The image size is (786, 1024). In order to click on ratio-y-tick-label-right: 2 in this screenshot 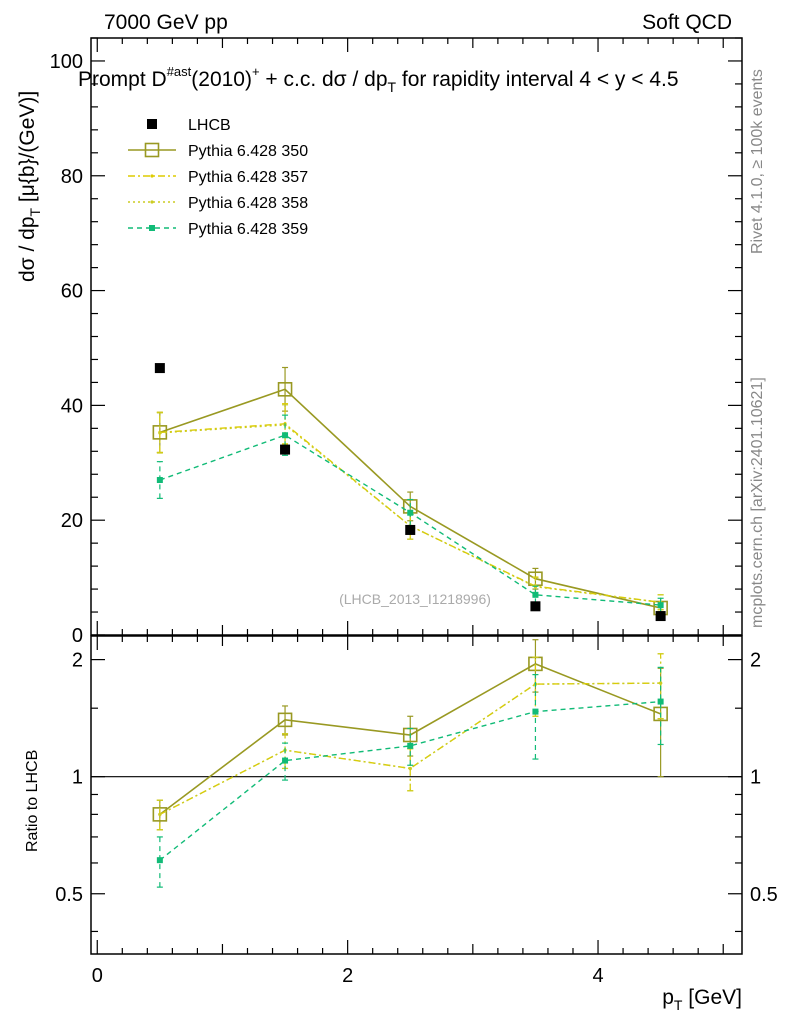, I will do `click(755, 661)`.